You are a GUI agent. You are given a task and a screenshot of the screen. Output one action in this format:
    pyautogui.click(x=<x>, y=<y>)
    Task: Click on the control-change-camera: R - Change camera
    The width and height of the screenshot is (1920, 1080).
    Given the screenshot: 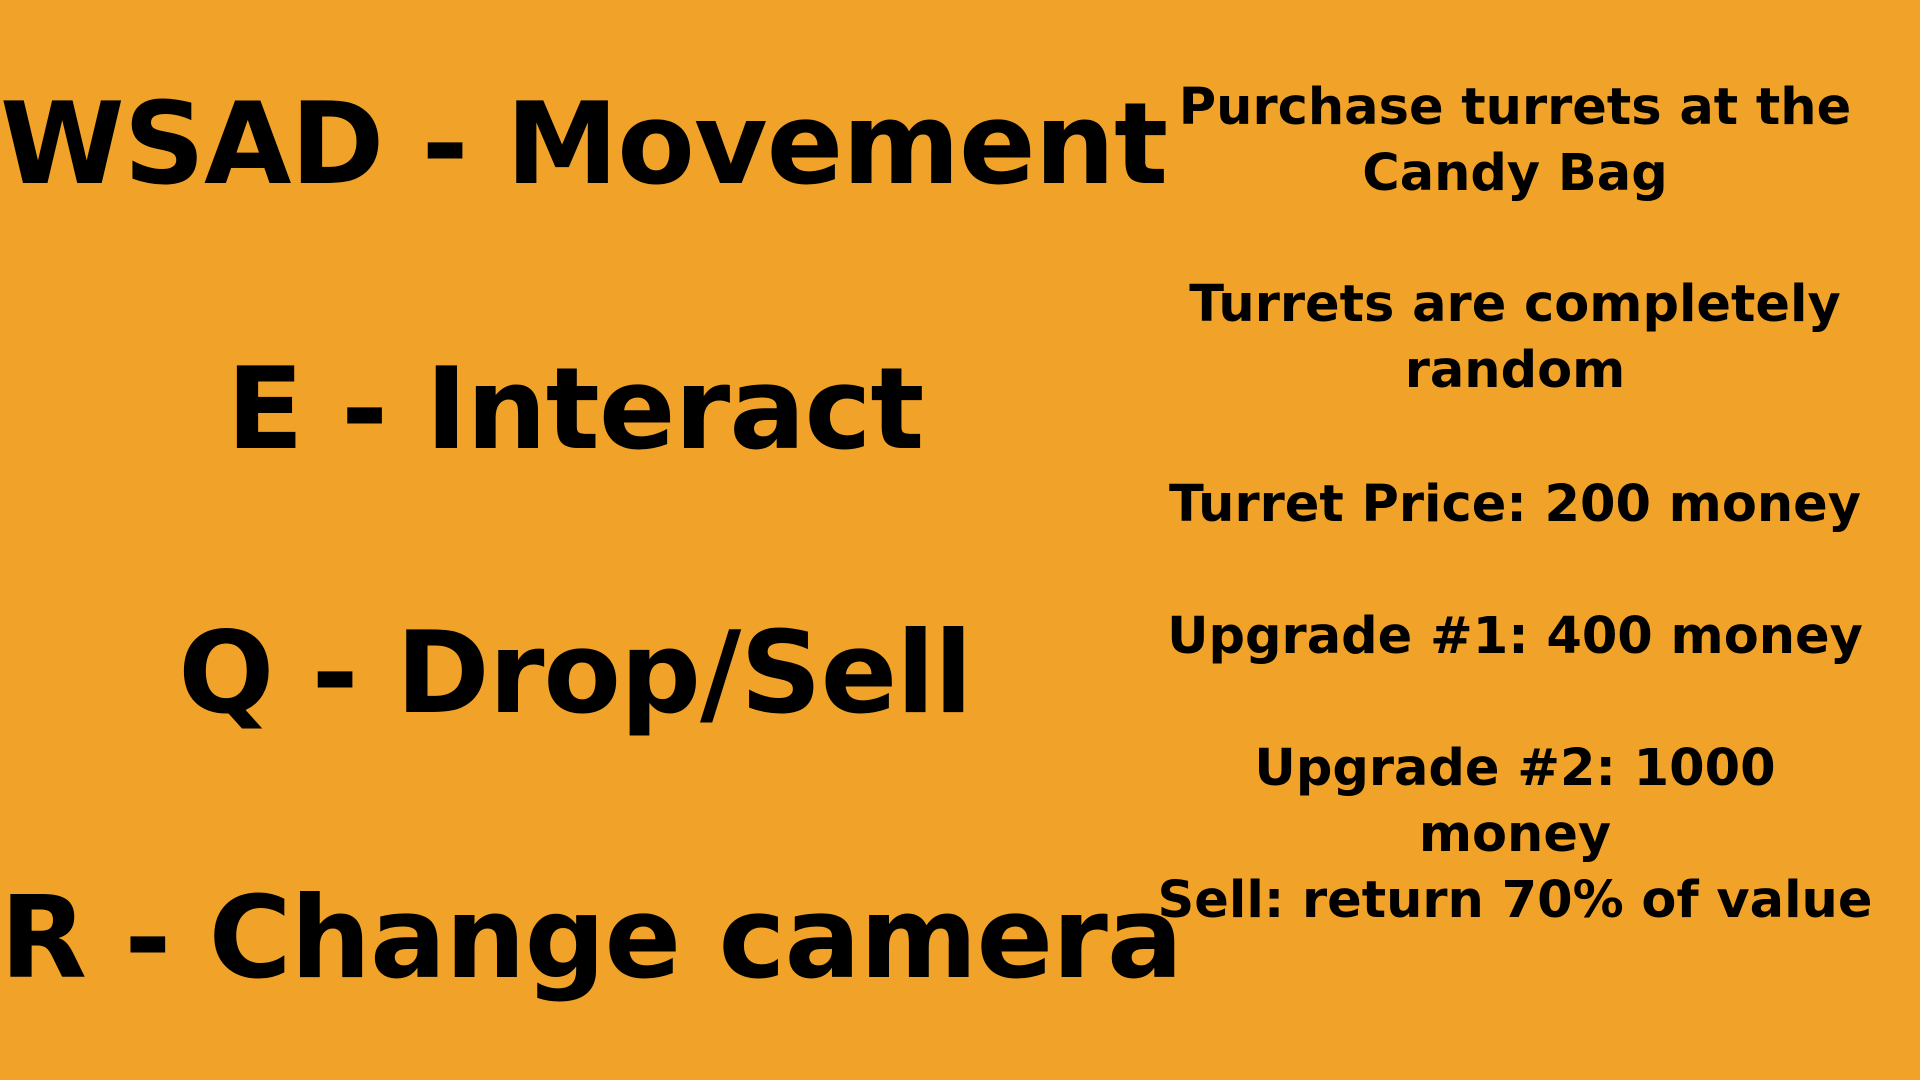 What is the action you would take?
    pyautogui.click(x=591, y=938)
    